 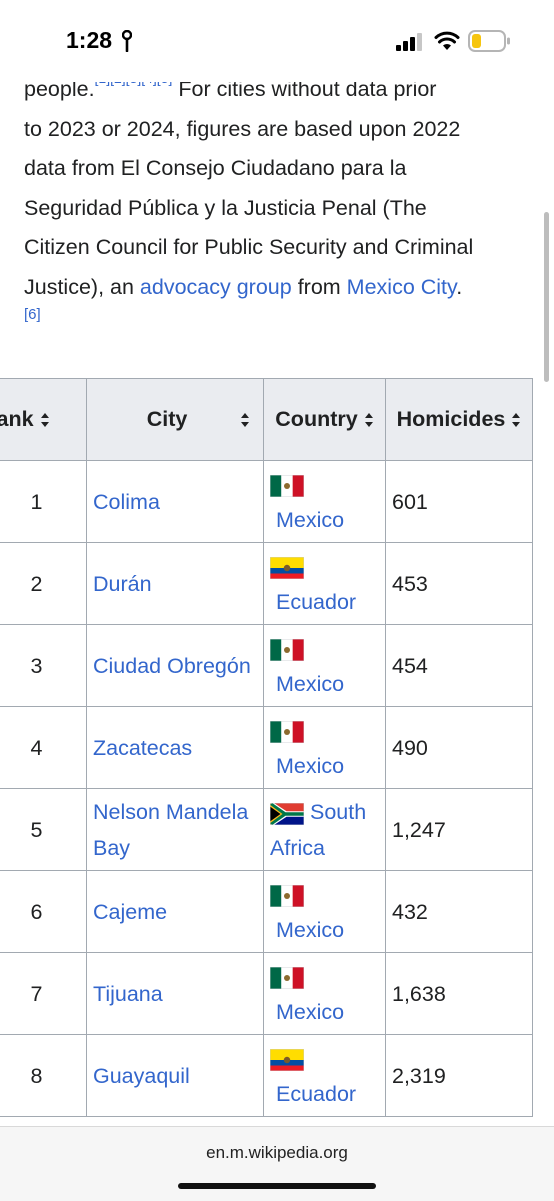 I want to click on city-cell: Zacatecas, so click(x=175, y=747).